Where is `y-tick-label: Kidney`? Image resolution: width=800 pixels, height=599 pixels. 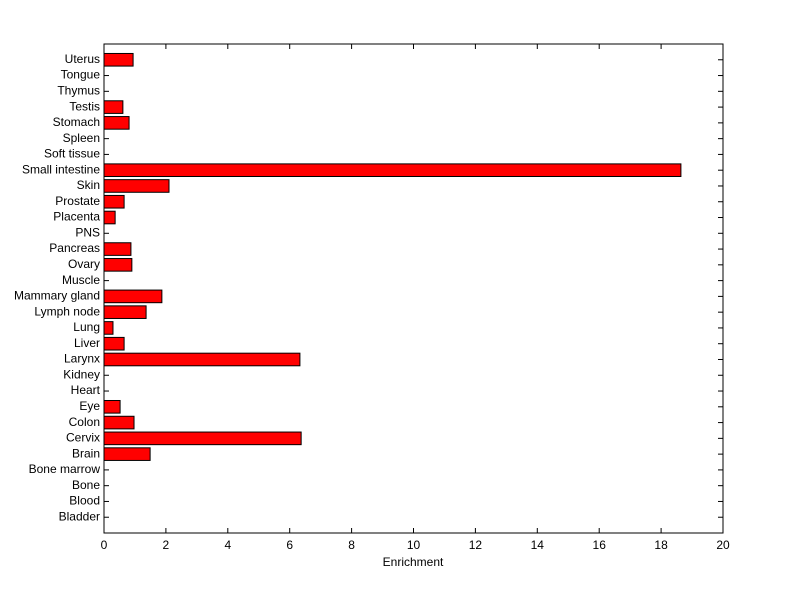
y-tick-label: Kidney is located at coordinates (81, 374).